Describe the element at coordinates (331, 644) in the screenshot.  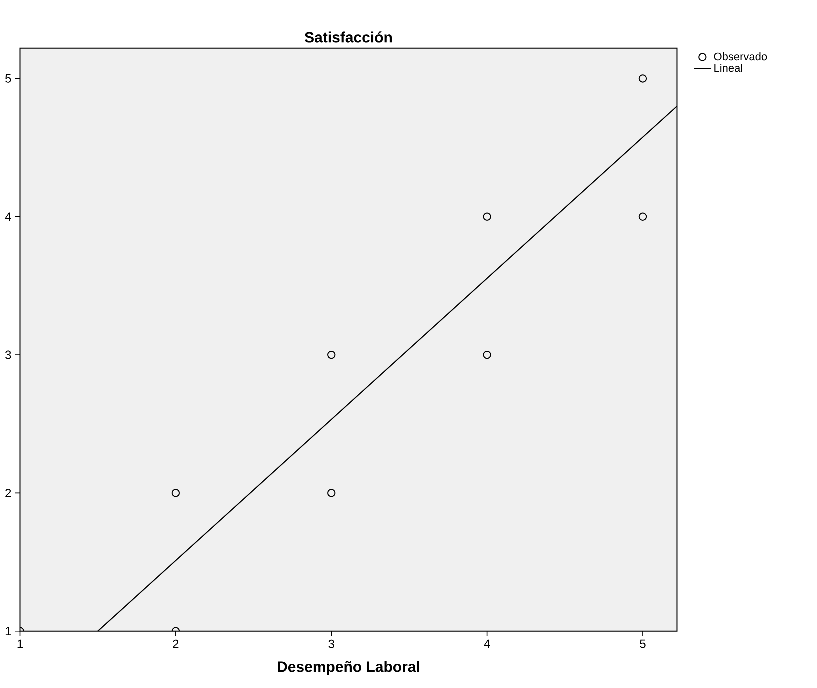
I see `x-tick-label: 3` at that location.